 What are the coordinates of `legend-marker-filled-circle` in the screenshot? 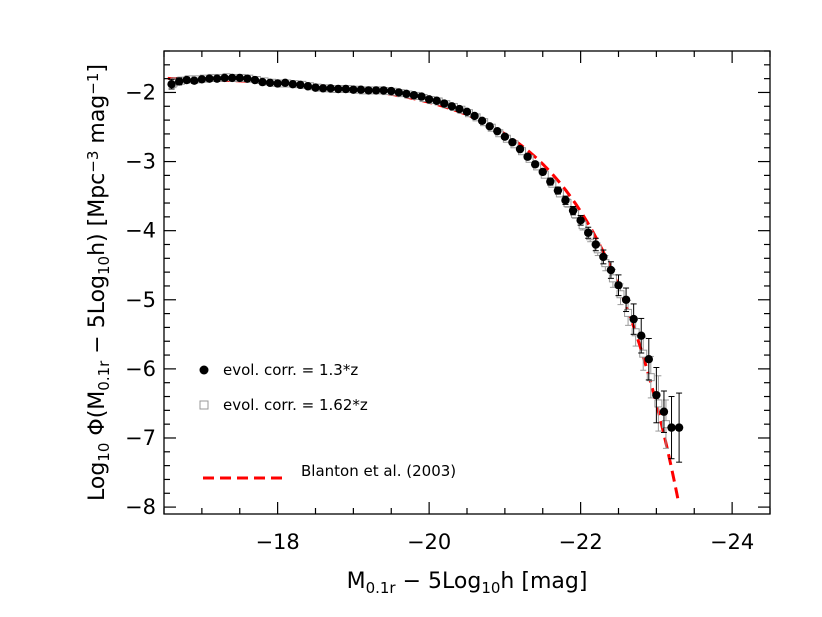 It's located at (204, 370).